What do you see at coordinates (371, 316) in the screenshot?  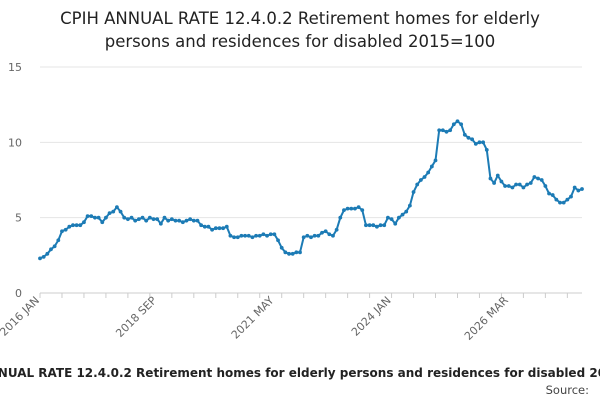 I see `x-tick-label: 2024 JAN` at bounding box center [371, 316].